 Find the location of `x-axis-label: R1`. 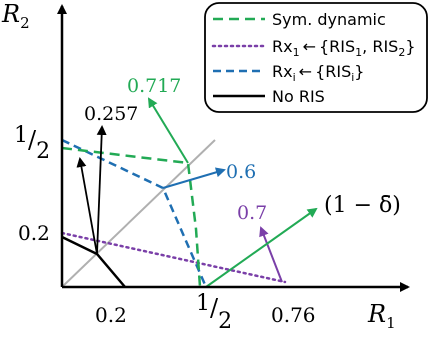

x-axis-label: R1 is located at coordinates (381, 316).